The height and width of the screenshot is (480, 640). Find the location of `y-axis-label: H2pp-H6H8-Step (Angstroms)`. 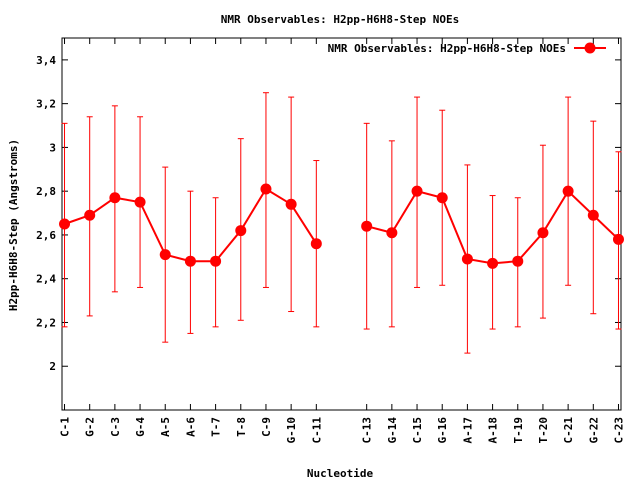

y-axis-label: H2pp-H6H8-Step (Angstroms) is located at coordinates (13, 225).